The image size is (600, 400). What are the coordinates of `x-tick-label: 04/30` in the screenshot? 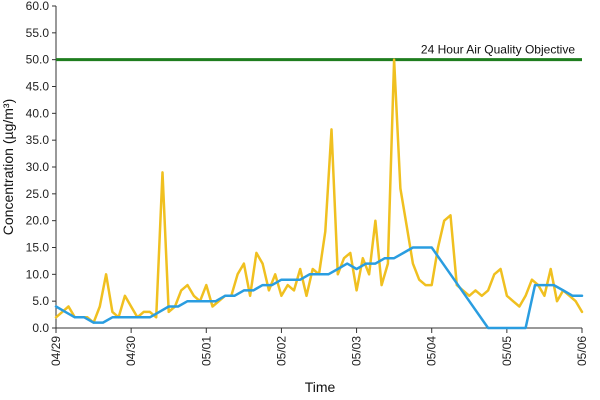 It's located at (131, 351).